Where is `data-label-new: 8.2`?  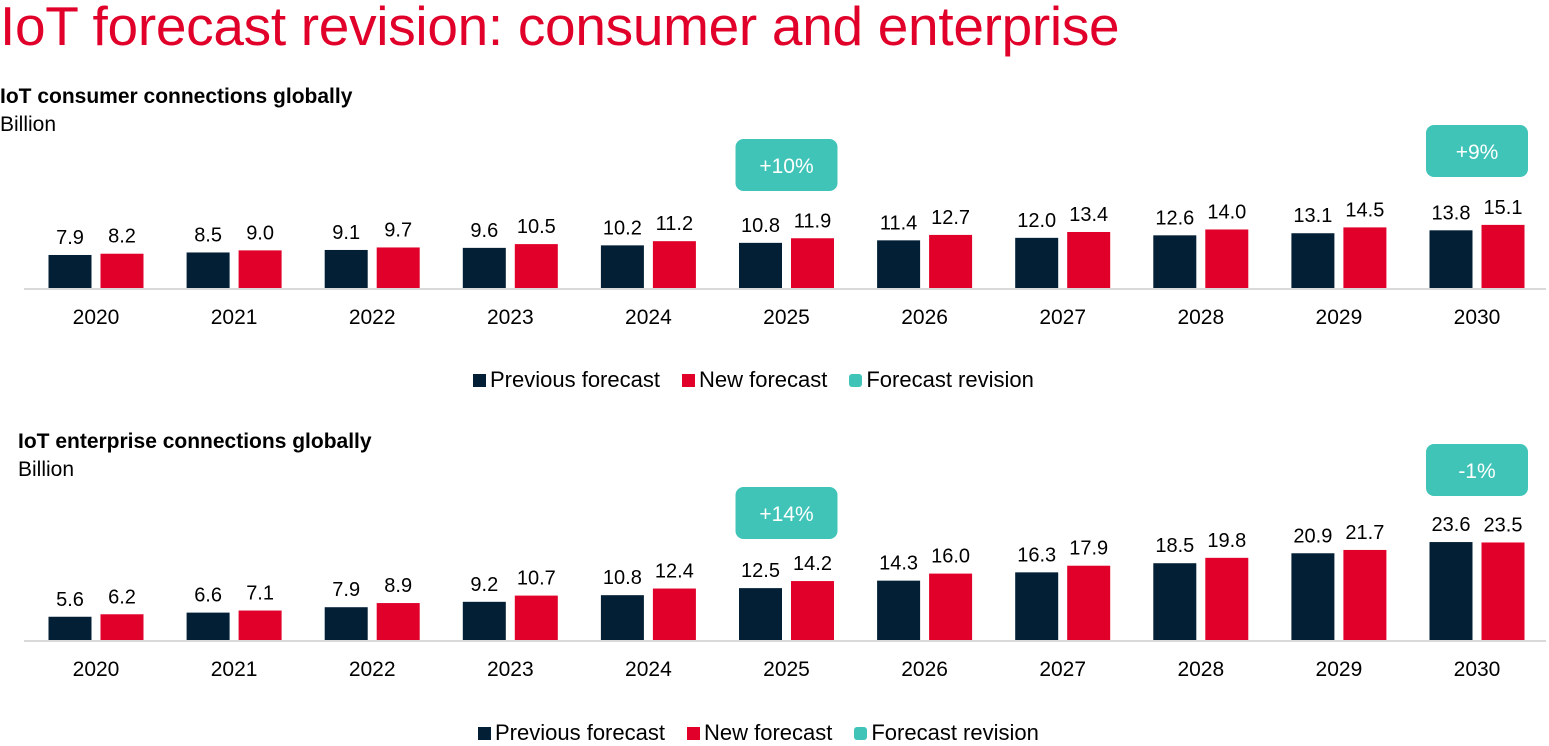
data-label-new: 8.2 is located at coordinates (122, 237).